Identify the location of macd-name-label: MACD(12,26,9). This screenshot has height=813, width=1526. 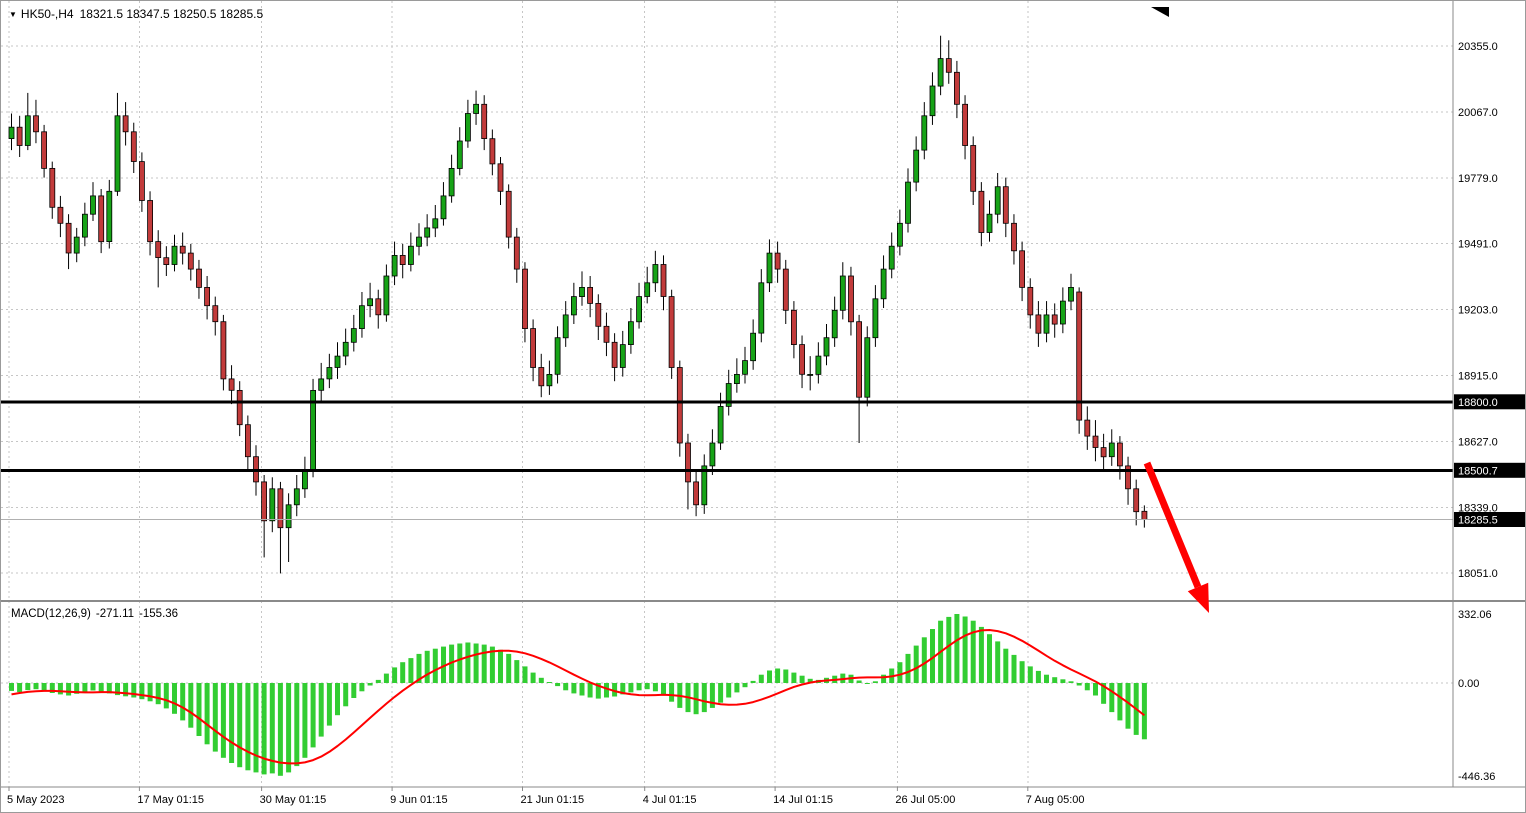
(51, 614).